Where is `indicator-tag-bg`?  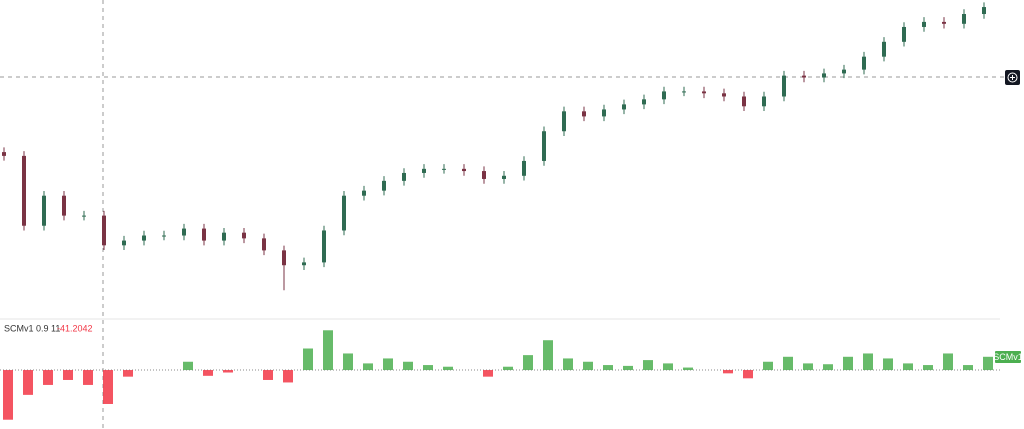 indicator-tag-bg is located at coordinates (1008, 357).